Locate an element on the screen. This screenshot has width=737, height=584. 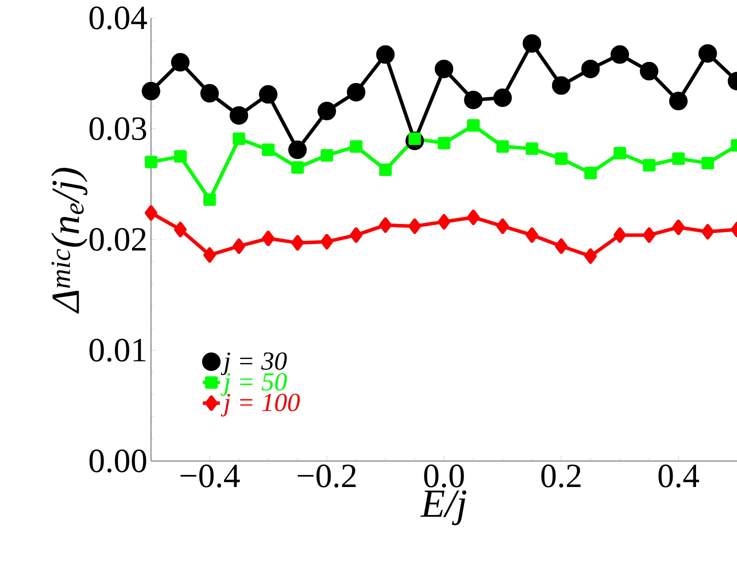
y-tick-label: 0.04 is located at coordinates (118, 18).